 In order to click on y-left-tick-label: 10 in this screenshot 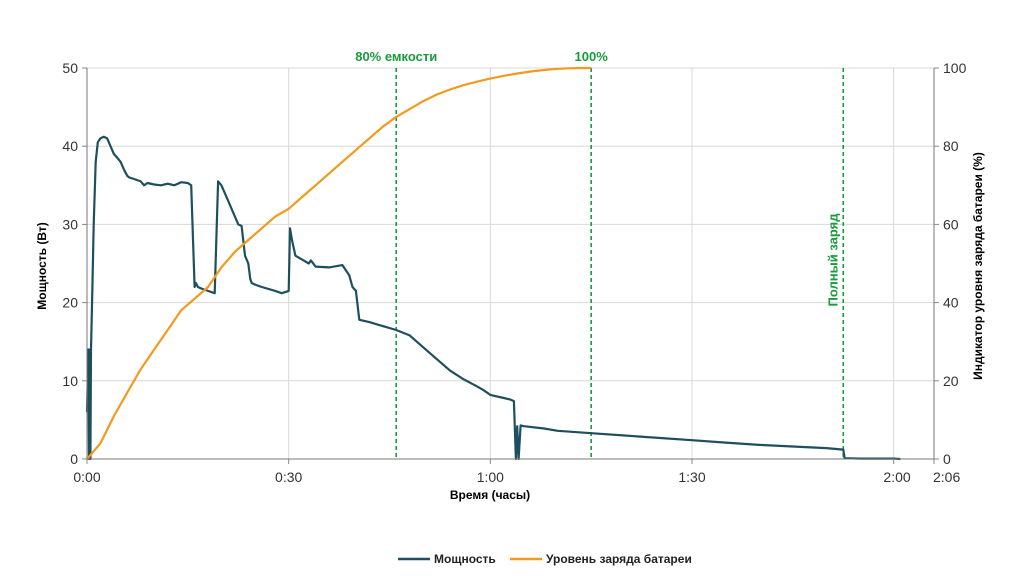, I will do `click(70, 381)`.